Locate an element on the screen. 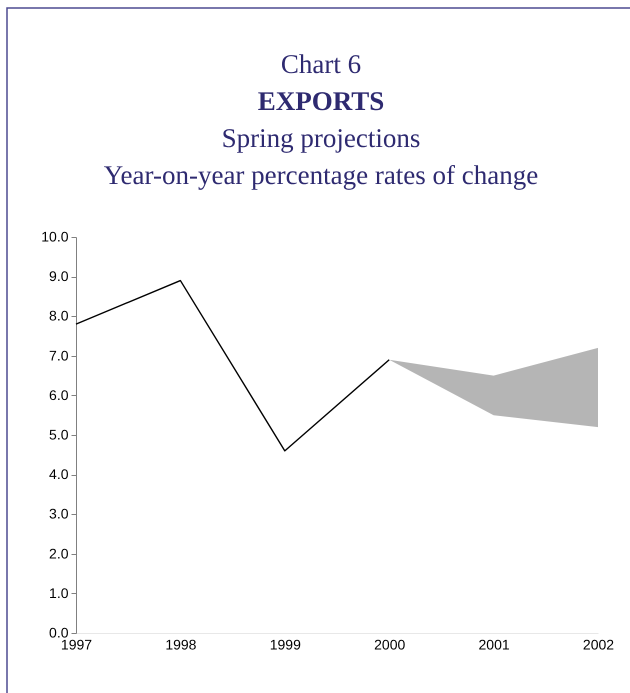 The image size is (630, 693). y-tick-label: 1.0 is located at coordinates (59, 592).